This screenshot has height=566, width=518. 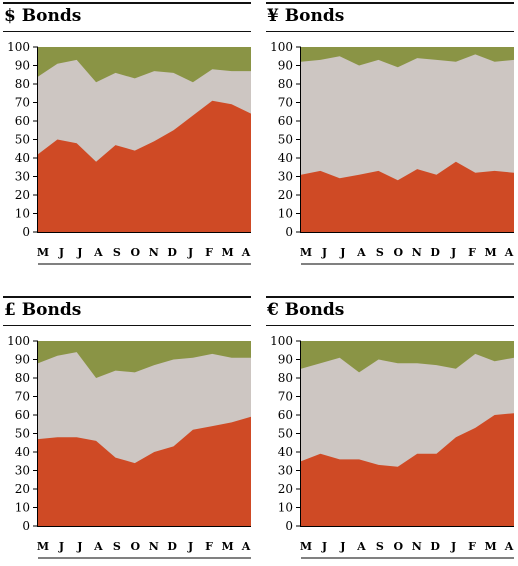 What do you see at coordinates (306, 16) in the screenshot?
I see `chart-title: ¥ Bonds` at bounding box center [306, 16].